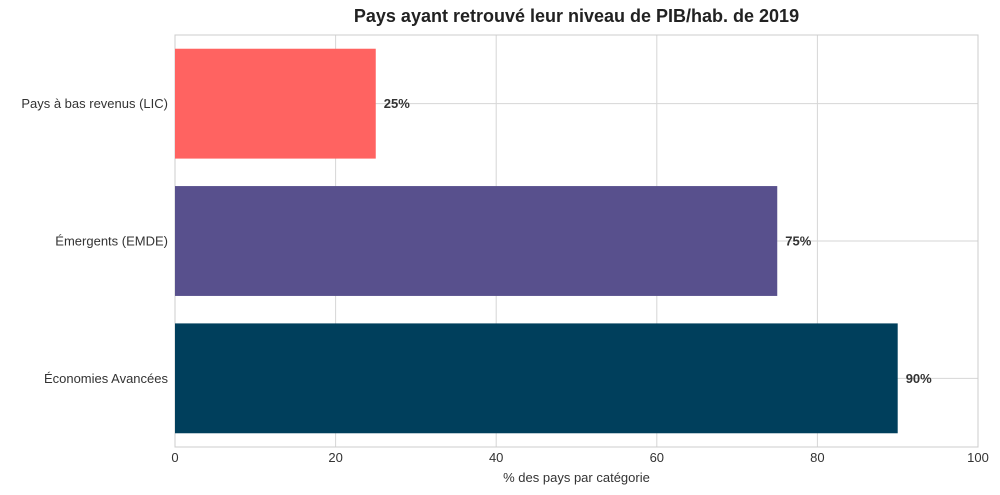  I want to click on y-tick-label: Émergents (EMDE), so click(111, 241).